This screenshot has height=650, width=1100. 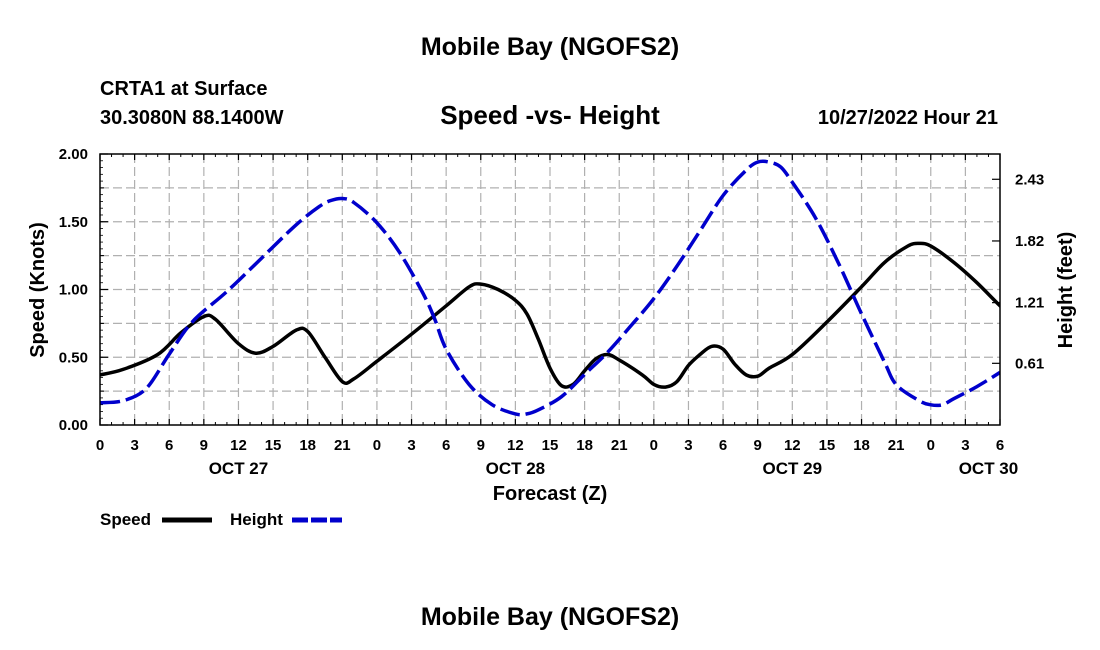 What do you see at coordinates (908, 118) in the screenshot?
I see `timestamp-label: 10/27/2022 Hour 21` at bounding box center [908, 118].